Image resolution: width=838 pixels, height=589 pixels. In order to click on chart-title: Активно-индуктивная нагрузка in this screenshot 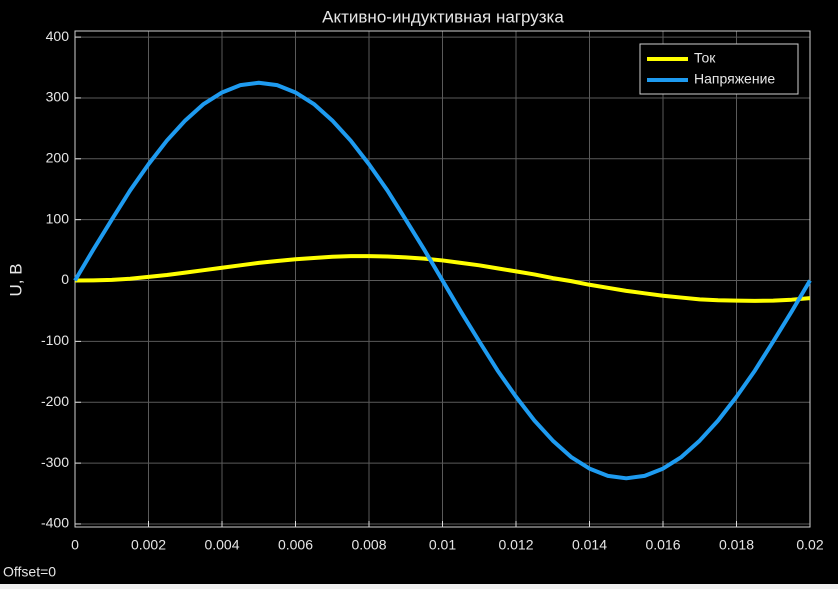, I will do `click(443, 16)`.